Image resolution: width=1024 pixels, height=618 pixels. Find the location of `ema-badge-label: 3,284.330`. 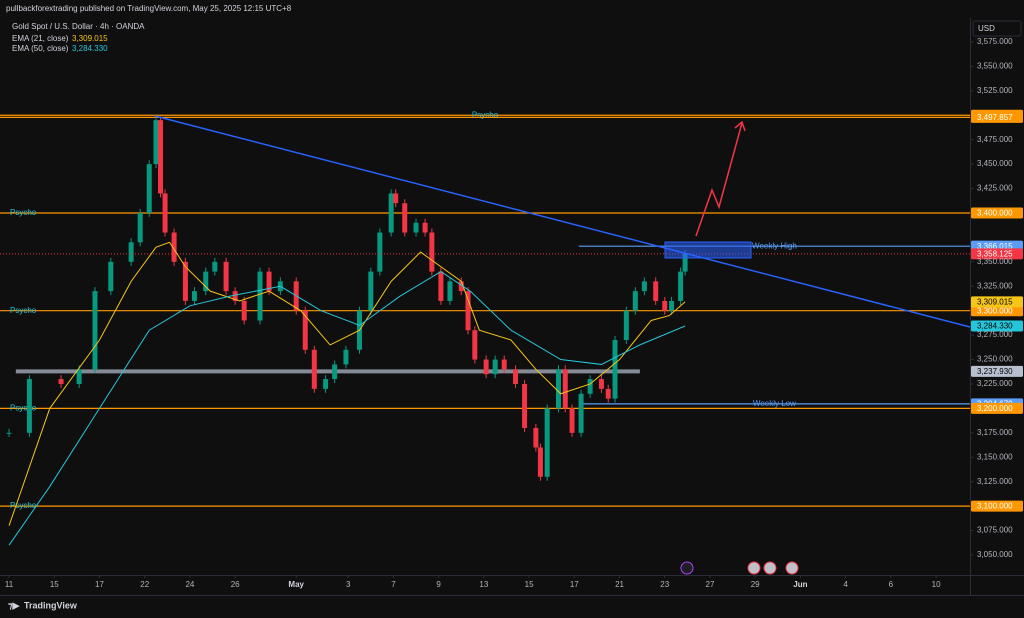

ema-badge-label: 3,284.330 is located at coordinates (995, 326).